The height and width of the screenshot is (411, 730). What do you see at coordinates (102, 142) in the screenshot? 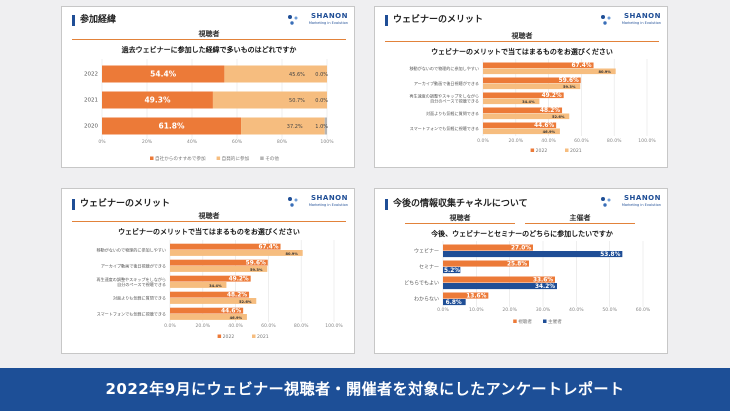
I see `x-tick-label: 0%` at bounding box center [102, 142].